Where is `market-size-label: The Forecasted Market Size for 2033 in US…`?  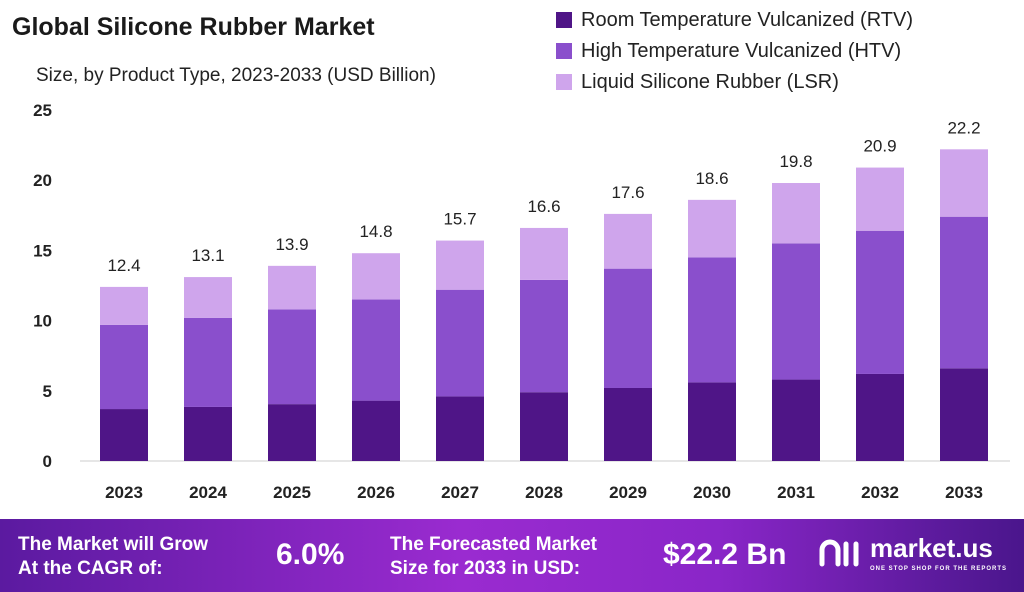
market-size-label: The Forecasted Market Size for 2033 in US… is located at coordinates (493, 557).